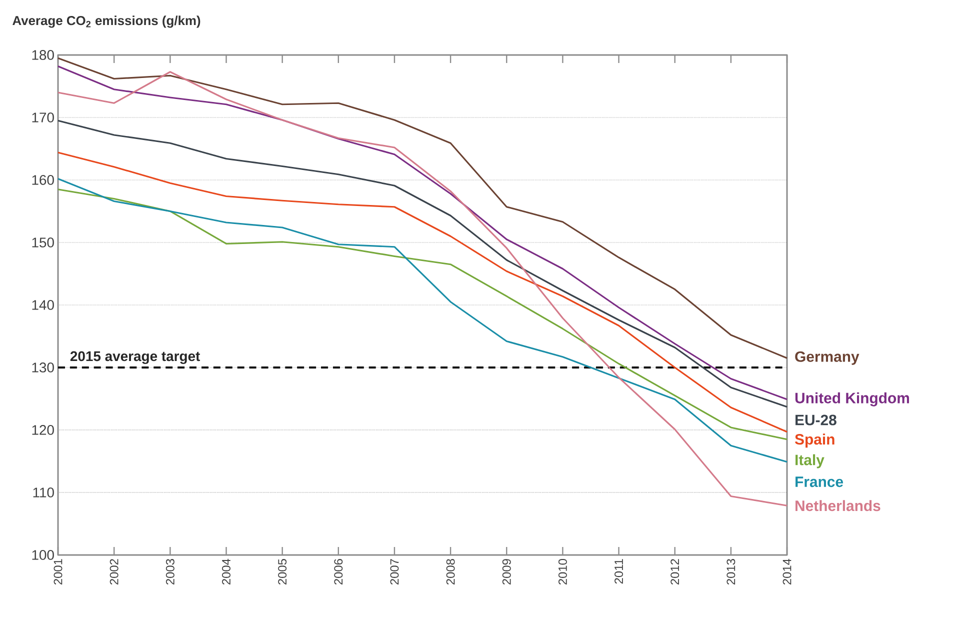 The height and width of the screenshot is (618, 977). Describe the element at coordinates (814, 441) in the screenshot. I see `series-label: Spain` at that location.